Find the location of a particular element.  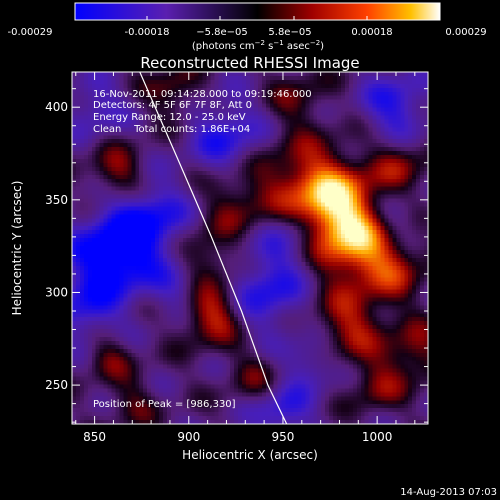

x-tick-label: 950 is located at coordinates (283, 437).